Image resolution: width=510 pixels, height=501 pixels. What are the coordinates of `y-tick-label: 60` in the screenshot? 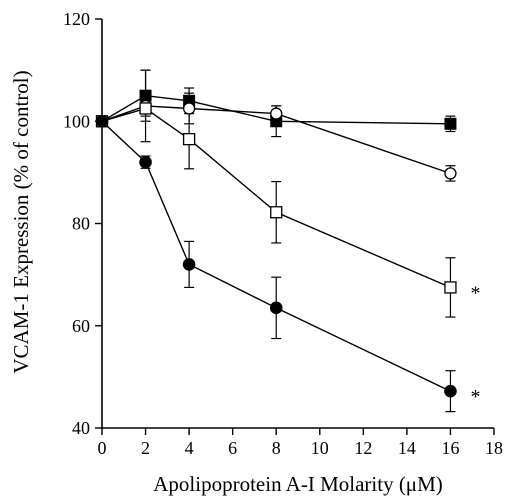 It's located at (81, 326).